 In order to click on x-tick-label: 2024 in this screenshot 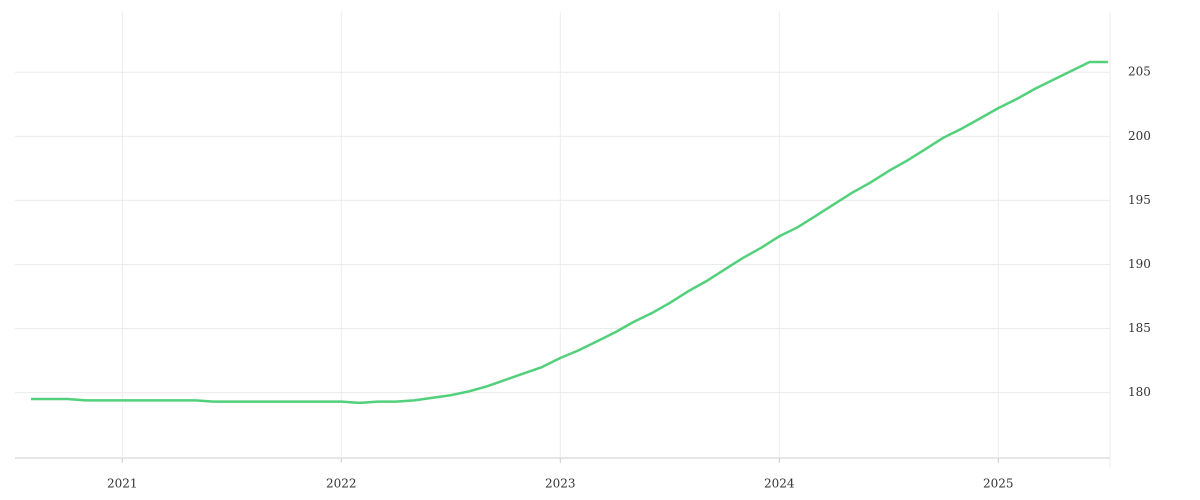, I will do `click(779, 484)`.